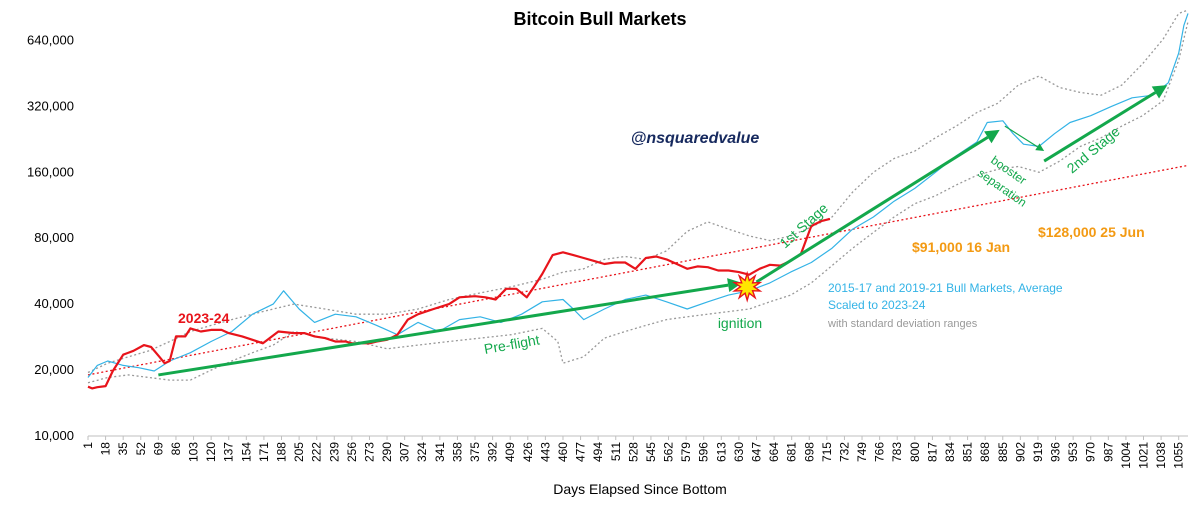 The height and width of the screenshot is (514, 1200). Describe the element at coordinates (1091, 232) in the screenshot. I see `price-label-jun: $128,000 25 Jun` at that location.